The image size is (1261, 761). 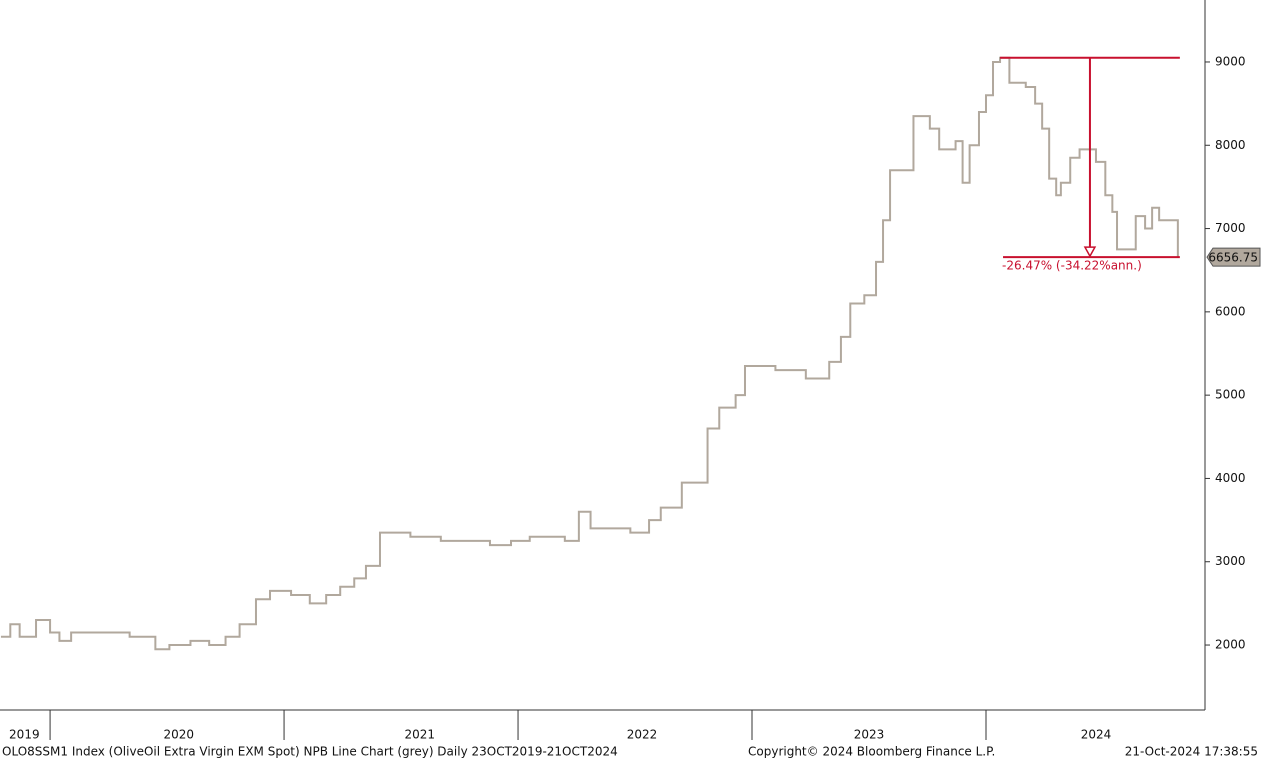 I want to click on x-tick-label: 2021, so click(x=419, y=735).